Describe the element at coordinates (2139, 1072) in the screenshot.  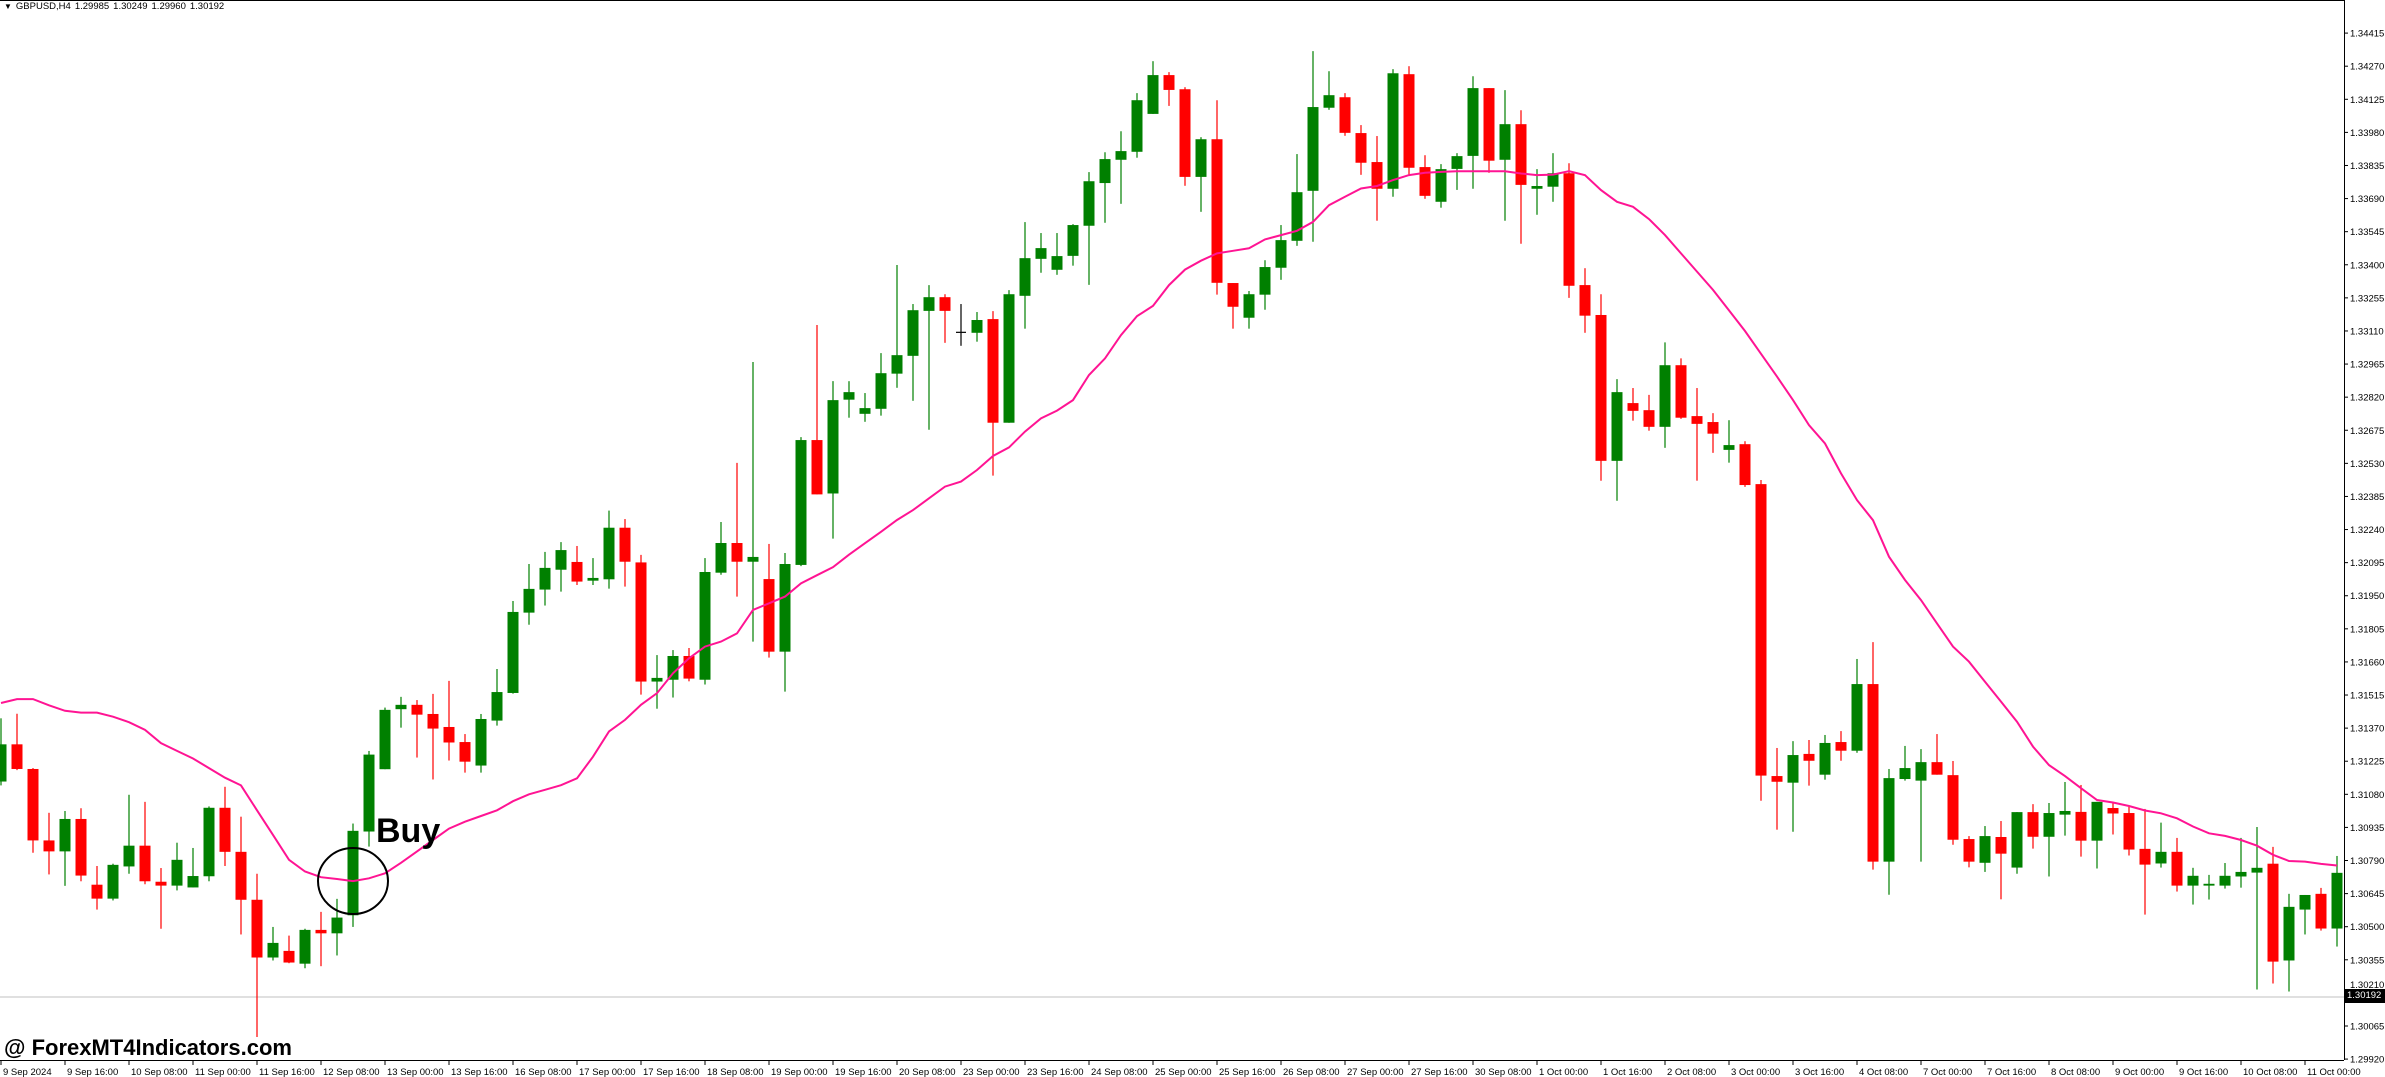
I see `time-tick-label: 9 Oct 00:00` at that location.